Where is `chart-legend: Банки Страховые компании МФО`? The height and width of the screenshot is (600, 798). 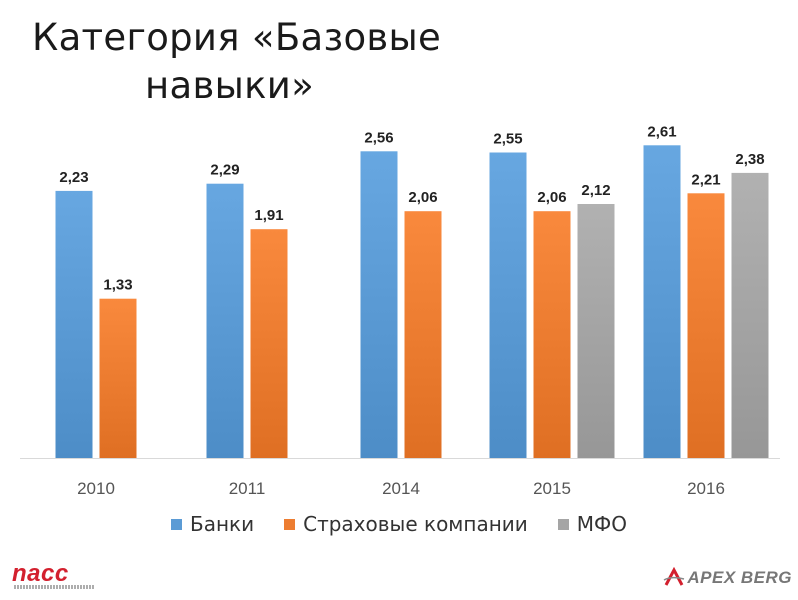
chart-legend: Банки Страховые компании МФО is located at coordinates (399, 524).